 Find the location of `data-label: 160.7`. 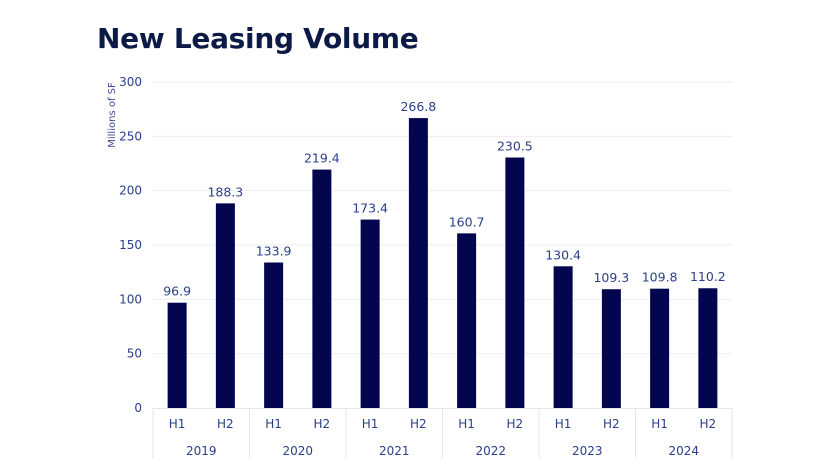

data-label: 160.7 is located at coordinates (467, 221).